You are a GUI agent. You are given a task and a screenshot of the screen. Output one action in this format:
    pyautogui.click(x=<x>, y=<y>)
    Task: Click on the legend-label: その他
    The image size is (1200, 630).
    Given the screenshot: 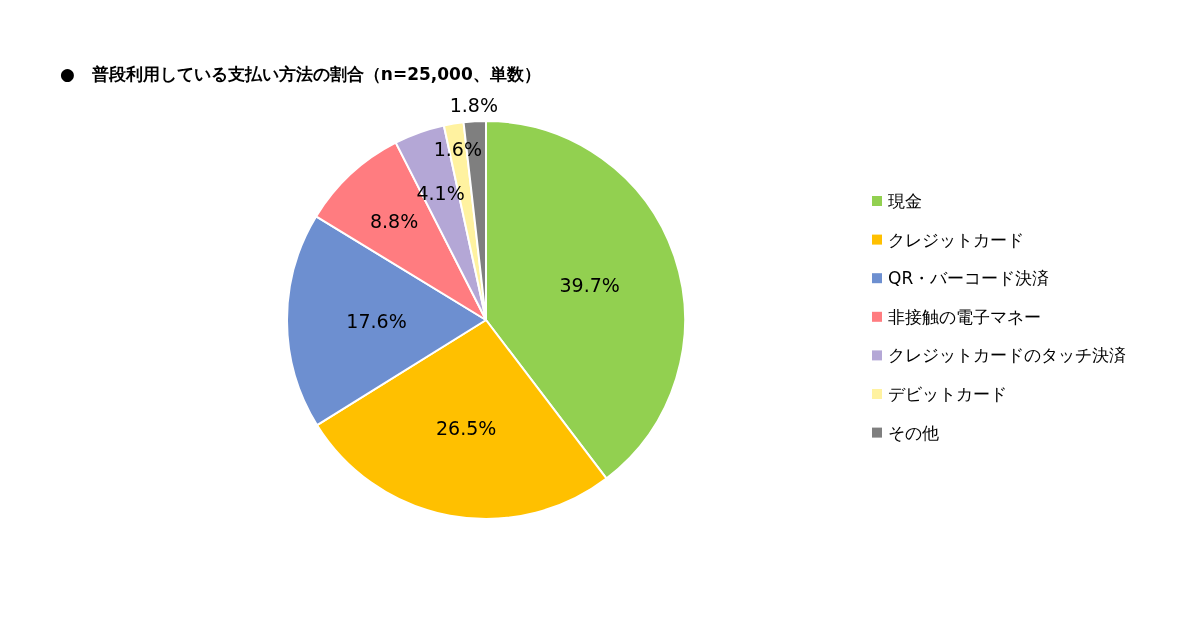 What is the action you would take?
    pyautogui.click(x=913, y=432)
    